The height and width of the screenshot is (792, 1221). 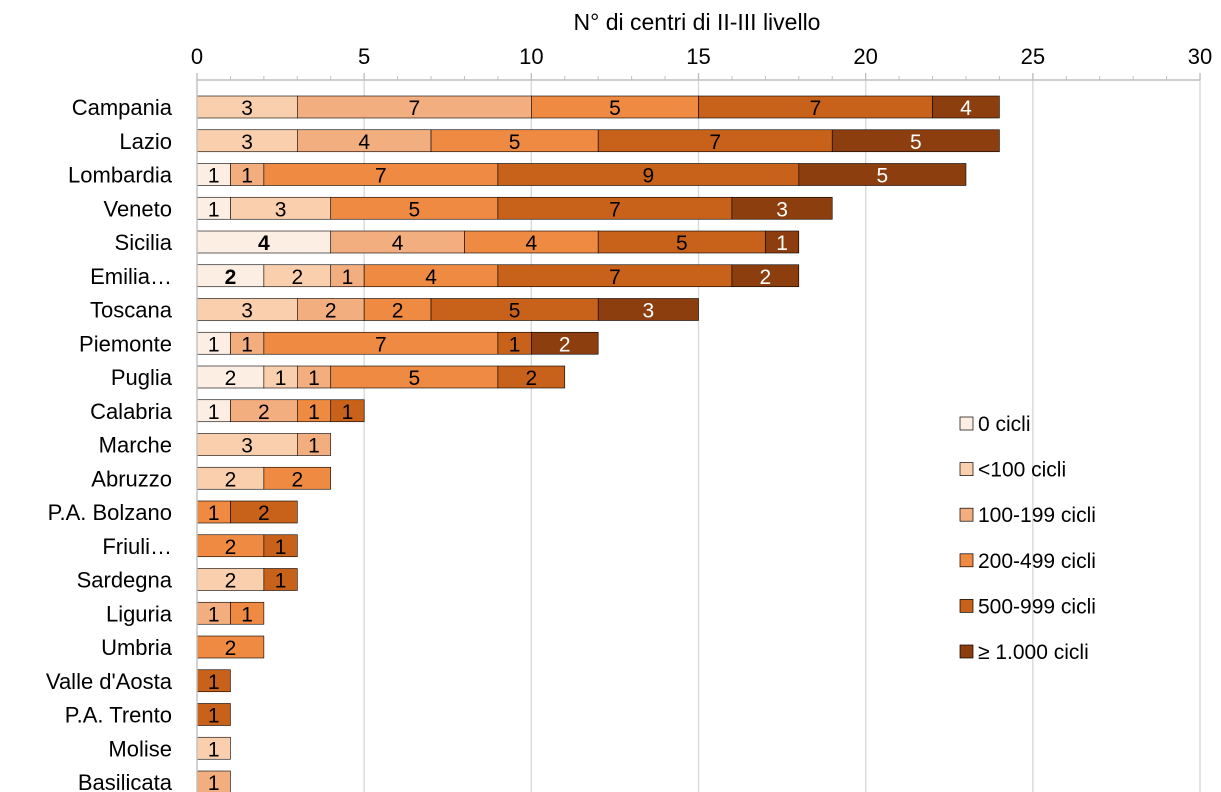 What do you see at coordinates (1033, 56) in the screenshot?
I see `x-tick-label: 25` at bounding box center [1033, 56].